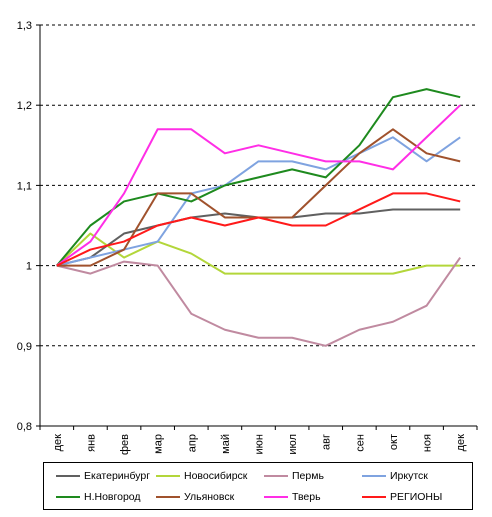 This screenshot has width=492, height=517. I want to click on x-tick-label: июн, so click(260, 444).